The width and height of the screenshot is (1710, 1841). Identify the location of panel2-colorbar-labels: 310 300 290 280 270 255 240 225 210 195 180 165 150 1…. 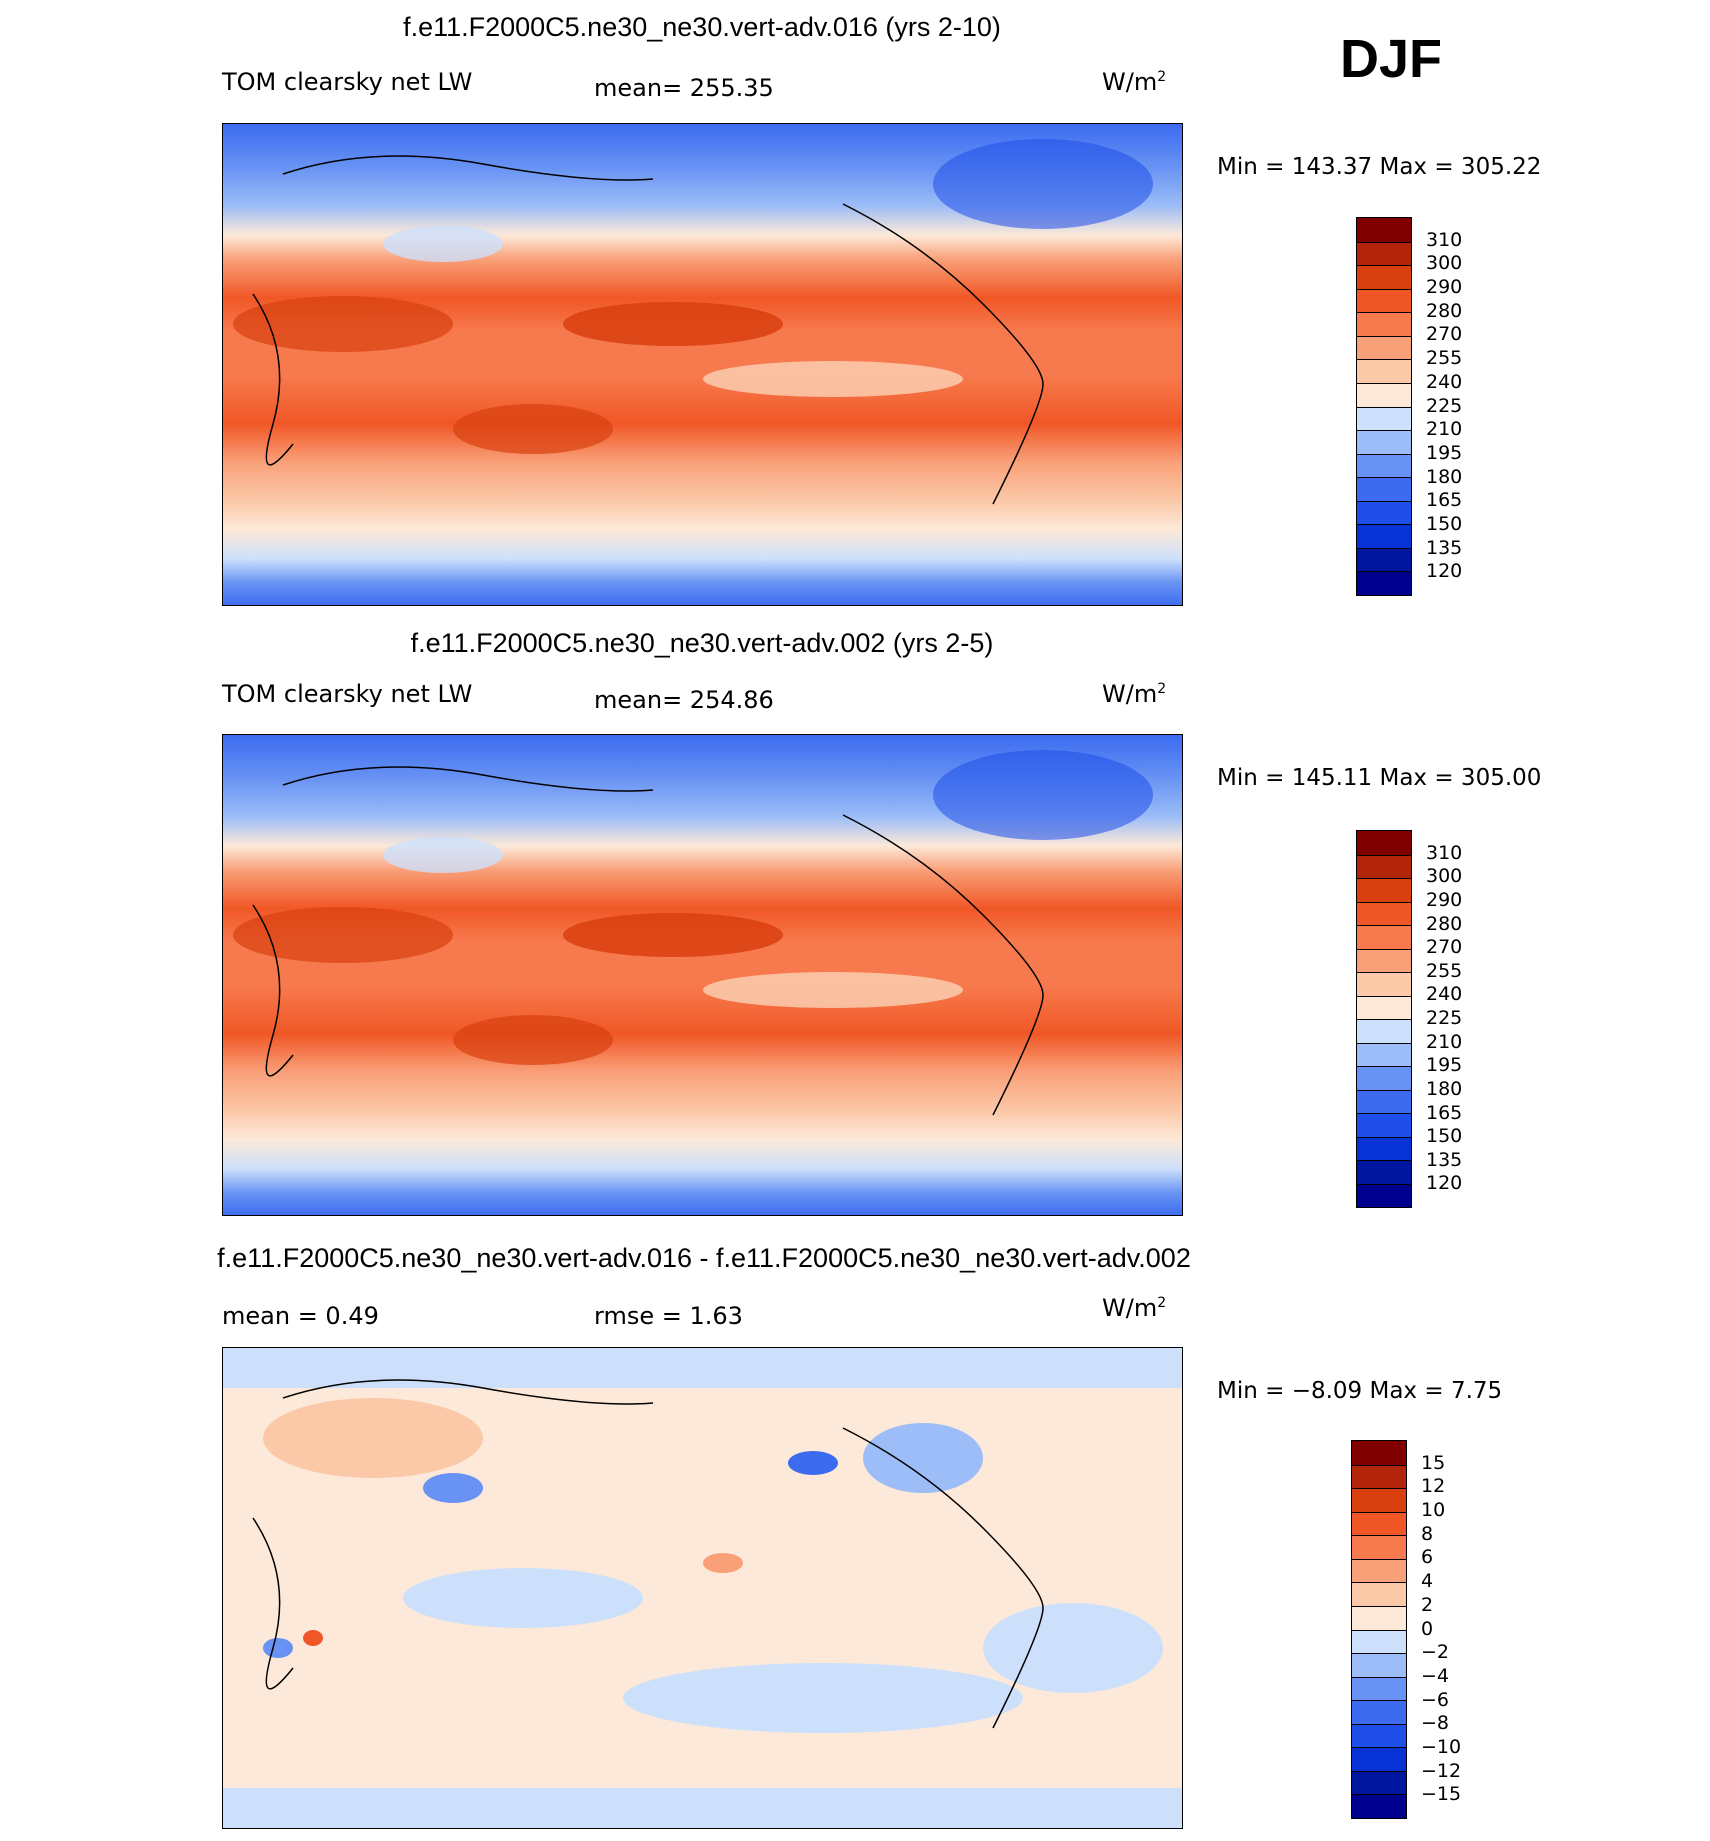
(1456, 1019).